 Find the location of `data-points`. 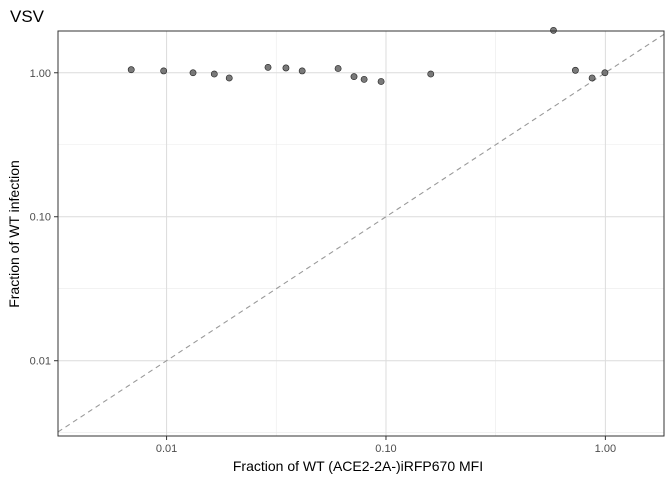

data-points is located at coordinates (368, 55).